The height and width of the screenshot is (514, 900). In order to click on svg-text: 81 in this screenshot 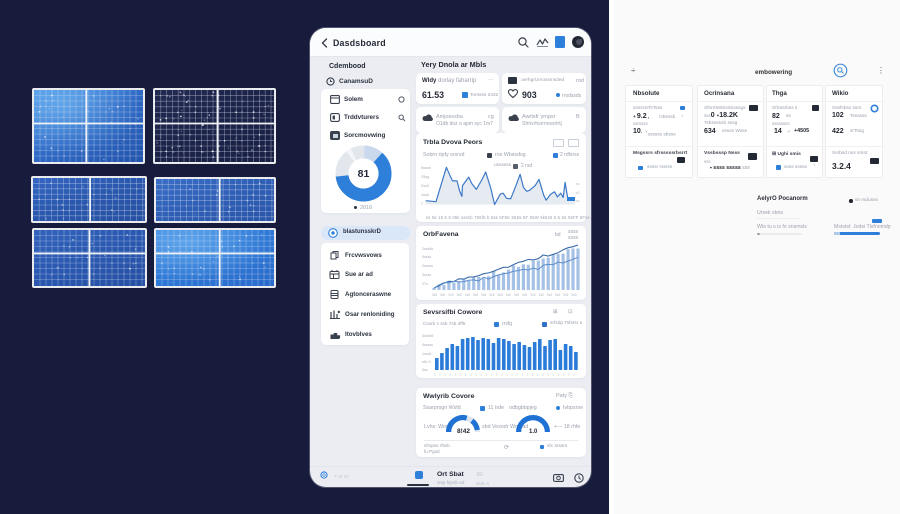, I will do `click(364, 174)`.